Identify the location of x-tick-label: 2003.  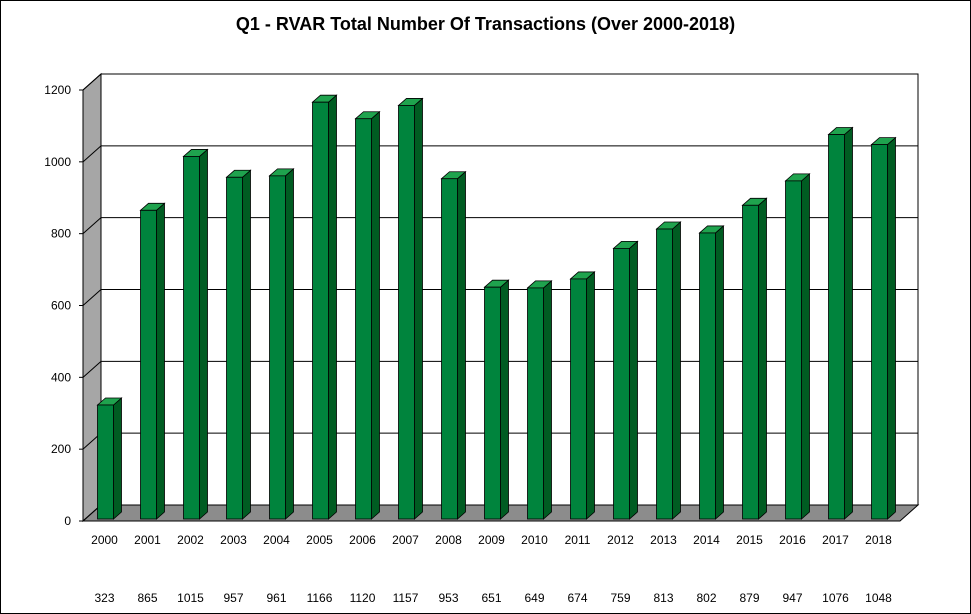
(233, 540).